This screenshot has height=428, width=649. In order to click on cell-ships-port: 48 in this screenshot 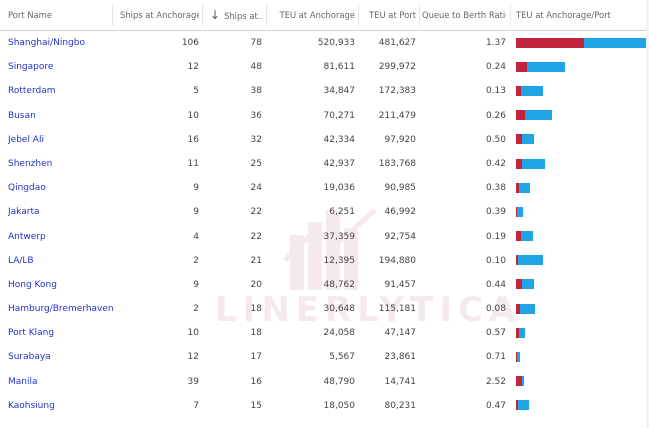, I will do `click(256, 67)`.